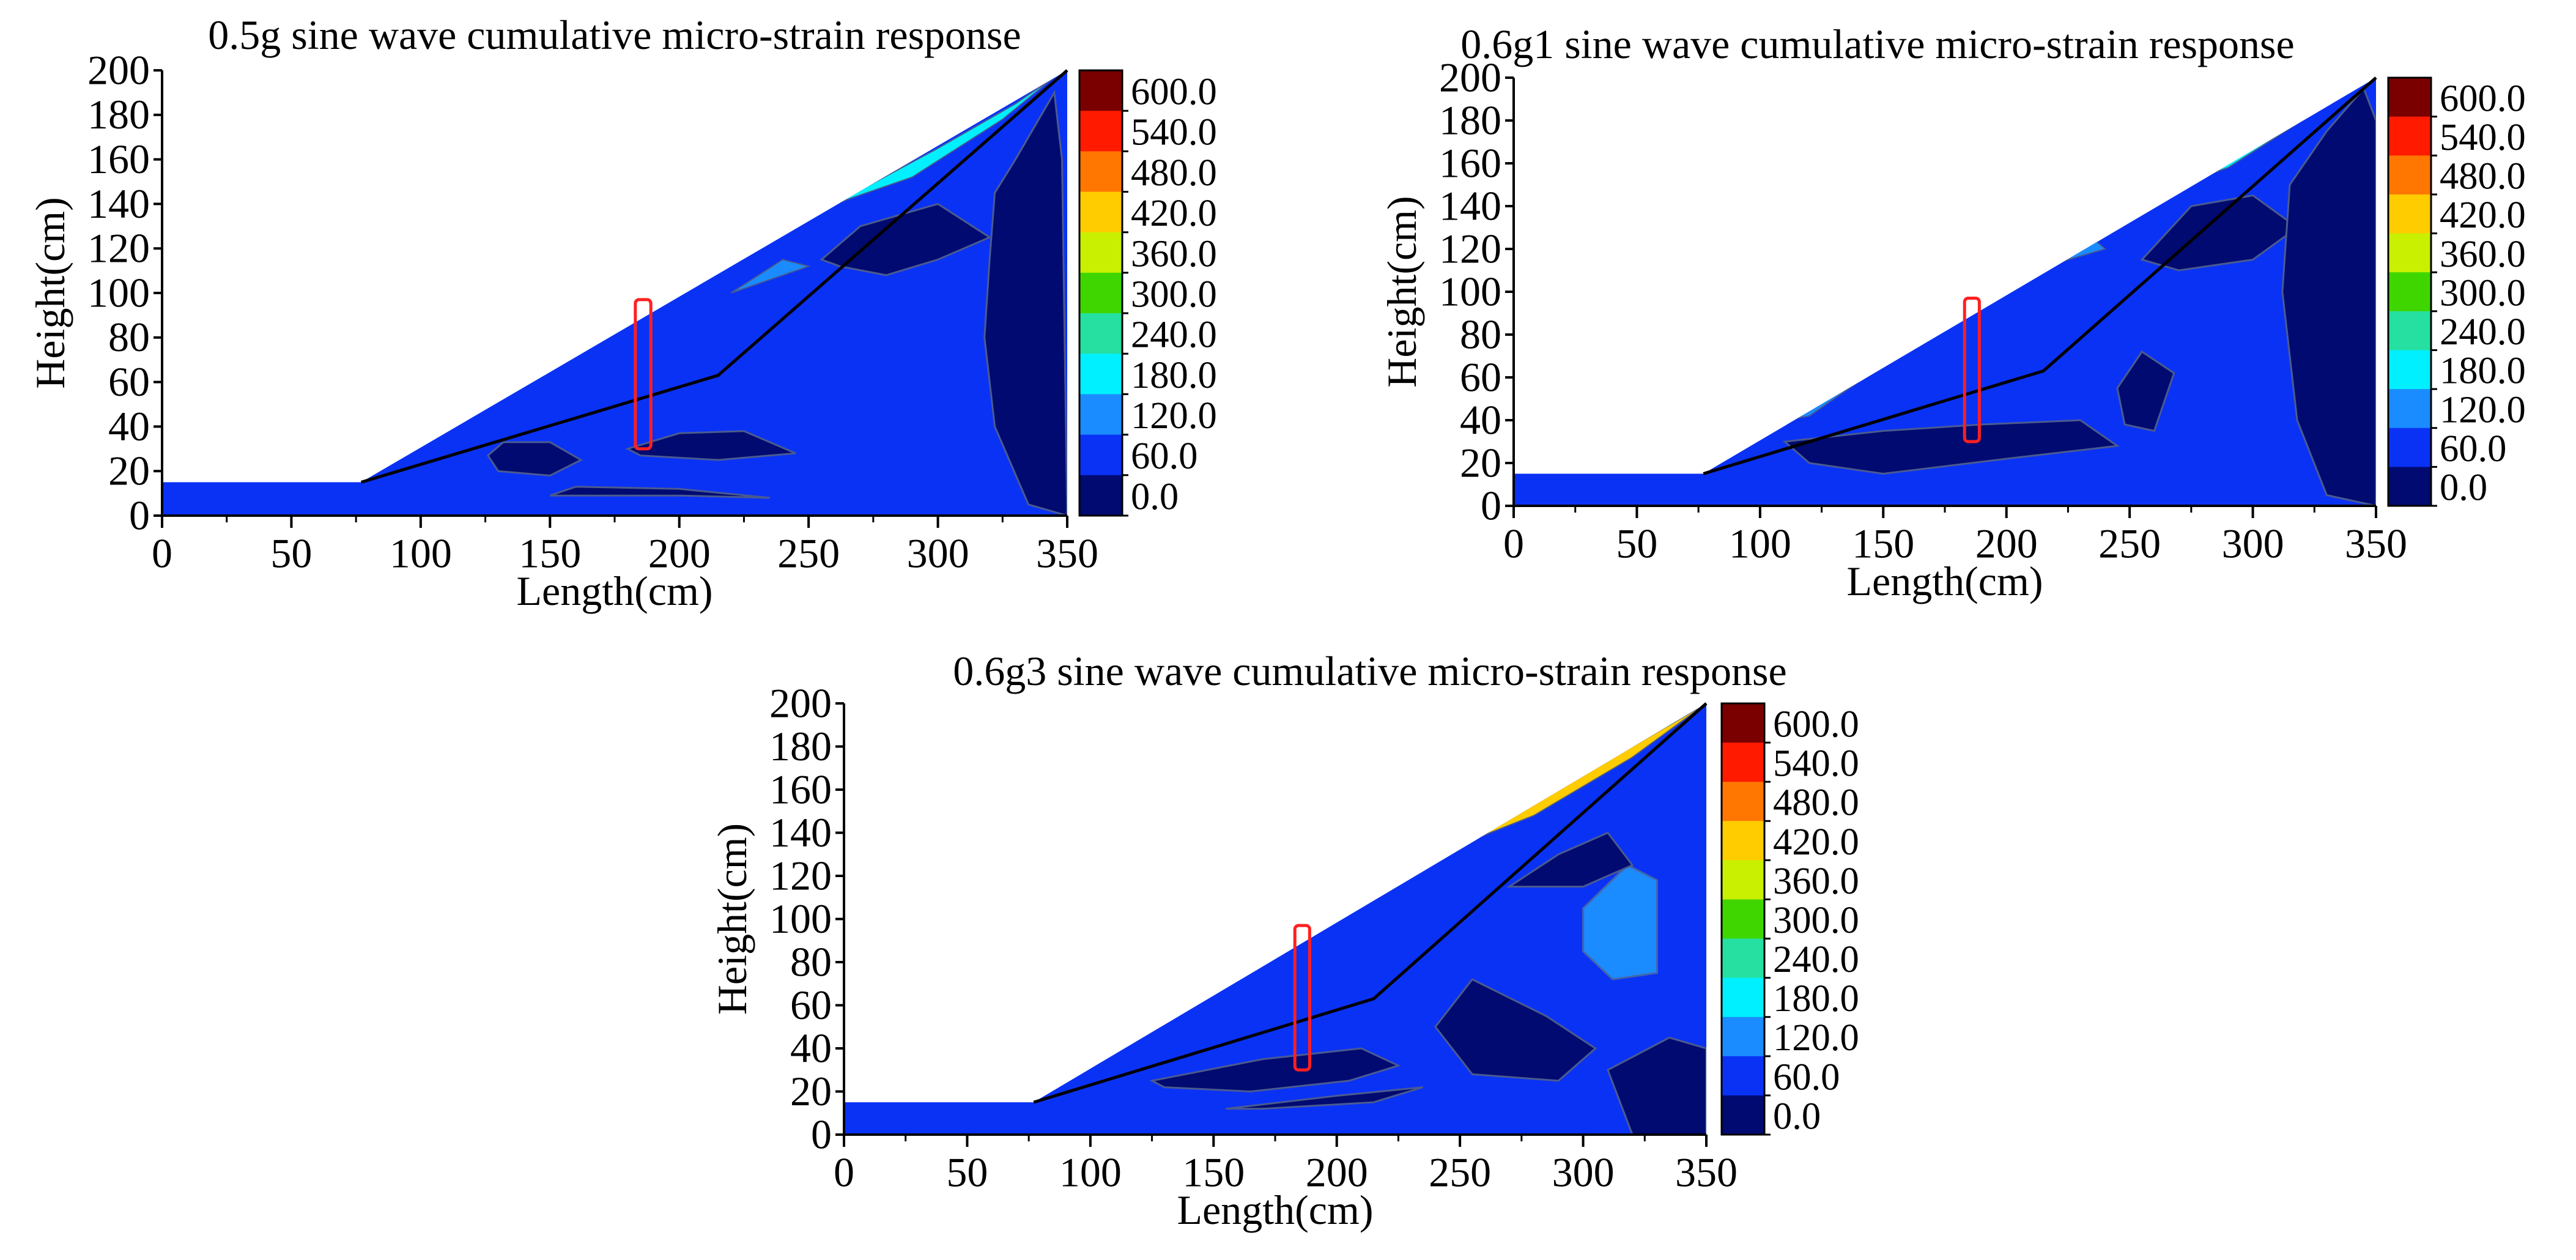 Image resolution: width=2576 pixels, height=1260 pixels. I want to click on colorbar-label: 600.0, so click(2483, 97).